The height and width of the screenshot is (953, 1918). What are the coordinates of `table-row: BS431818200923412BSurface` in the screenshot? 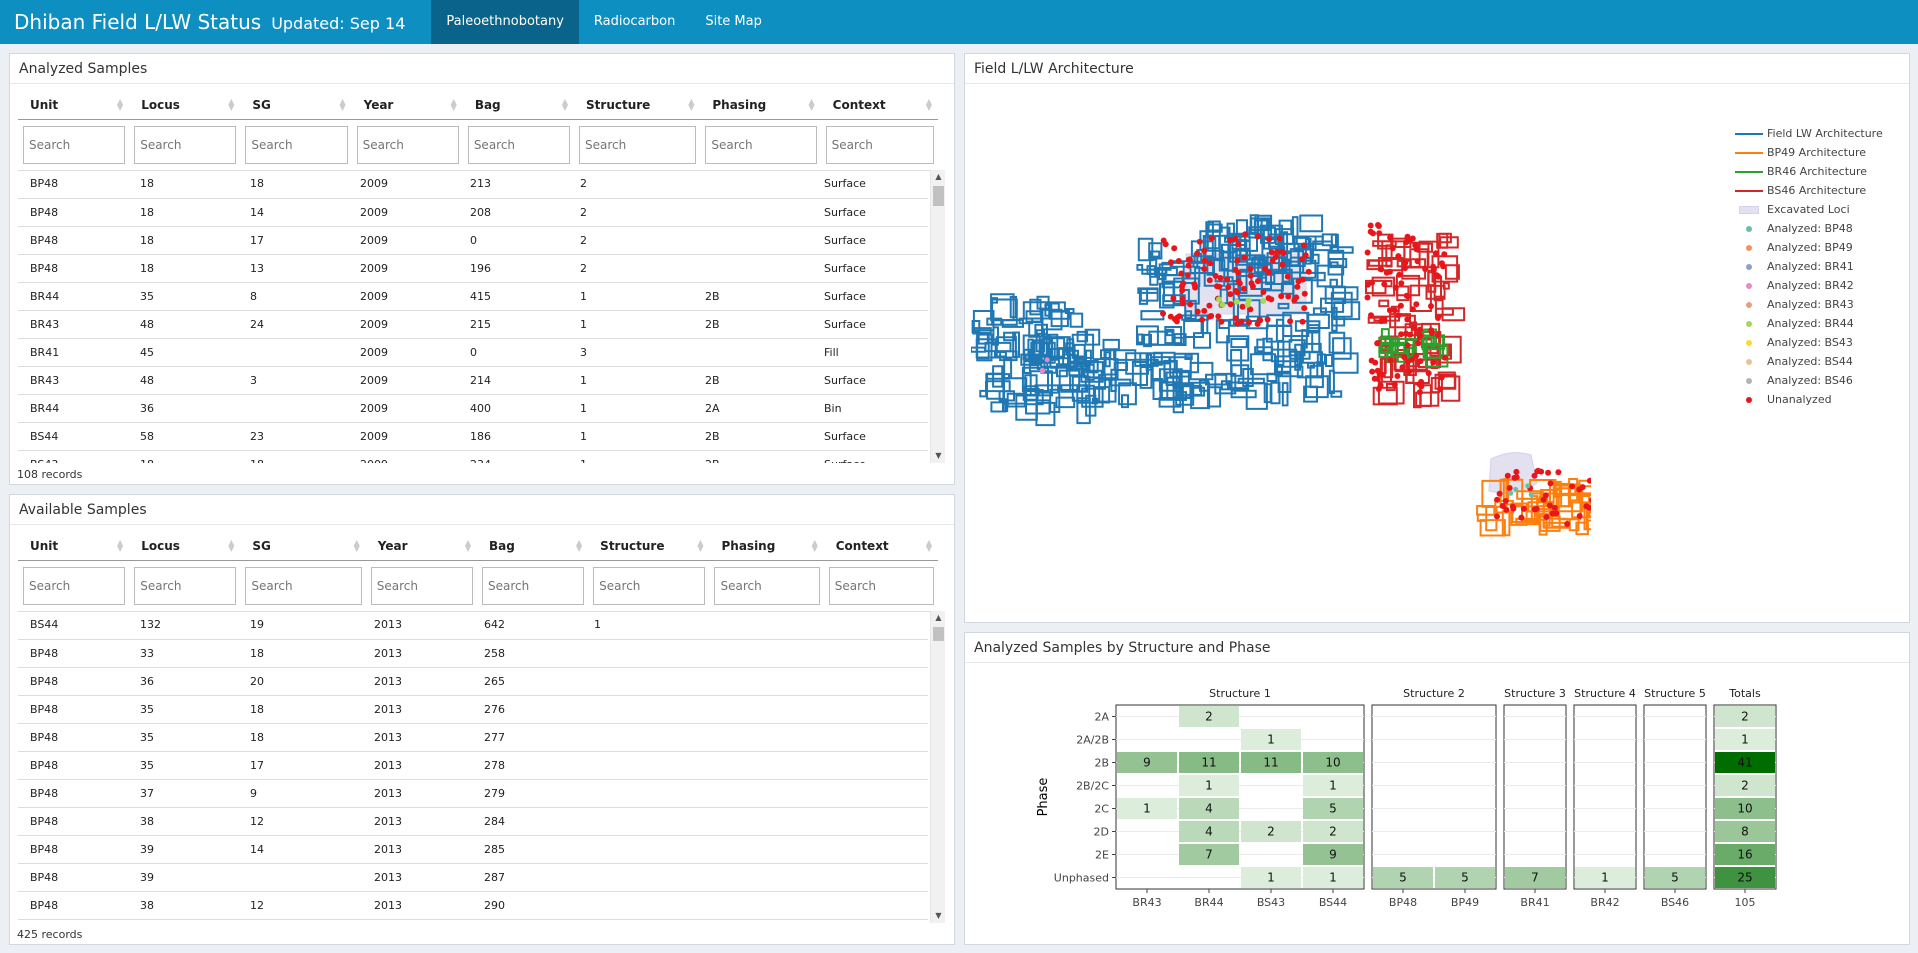 It's located at (473, 456).